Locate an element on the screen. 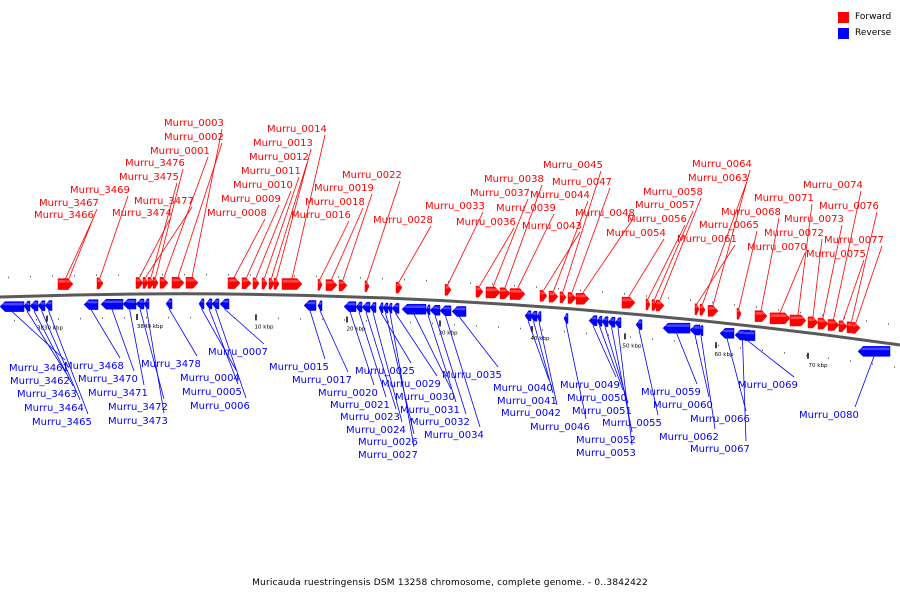 Image resolution: width=900 pixels, height=600 pixels. gene-murru-0014: Murru_0014 is located at coordinates (297, 207).